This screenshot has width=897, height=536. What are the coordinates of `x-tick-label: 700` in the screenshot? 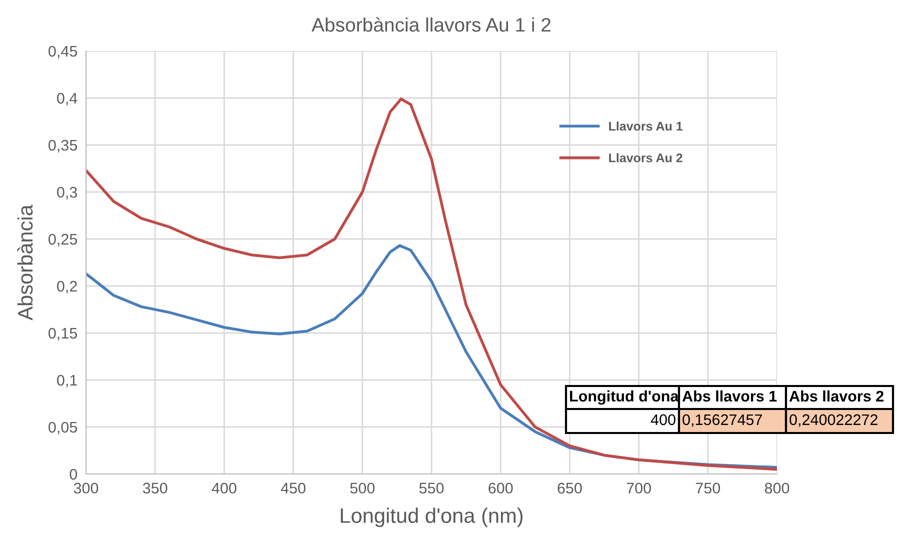 It's located at (638, 488).